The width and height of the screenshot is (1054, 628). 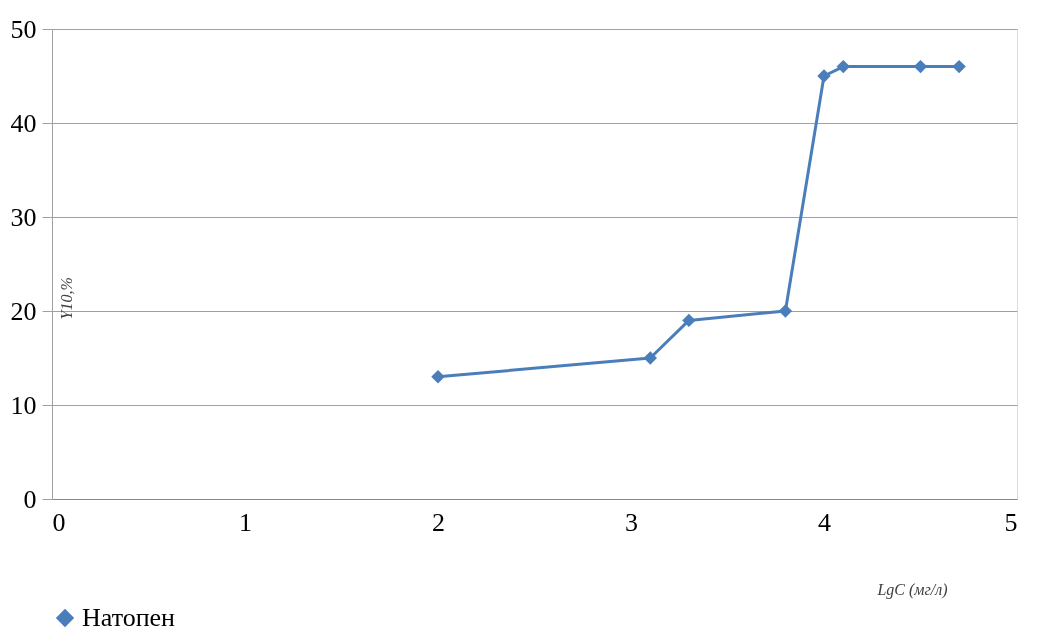 What do you see at coordinates (23, 405) in the screenshot?
I see `y-tick-label: 10` at bounding box center [23, 405].